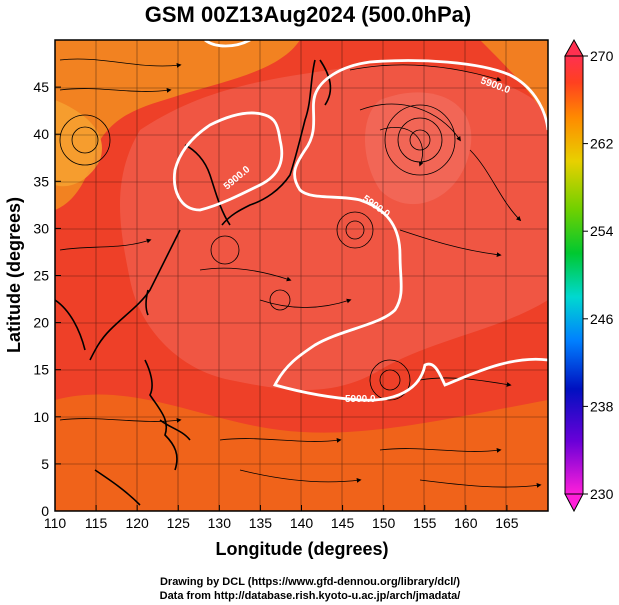 This screenshot has width=619, height=605. I want to click on x-tick-label: 165, so click(507, 523).